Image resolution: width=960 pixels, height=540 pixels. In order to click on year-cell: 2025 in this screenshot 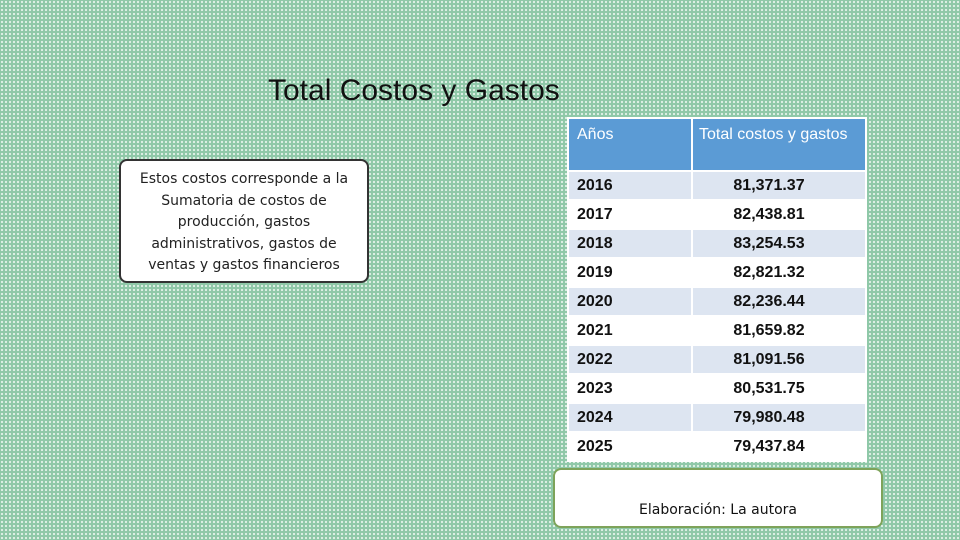, I will do `click(630, 446)`.